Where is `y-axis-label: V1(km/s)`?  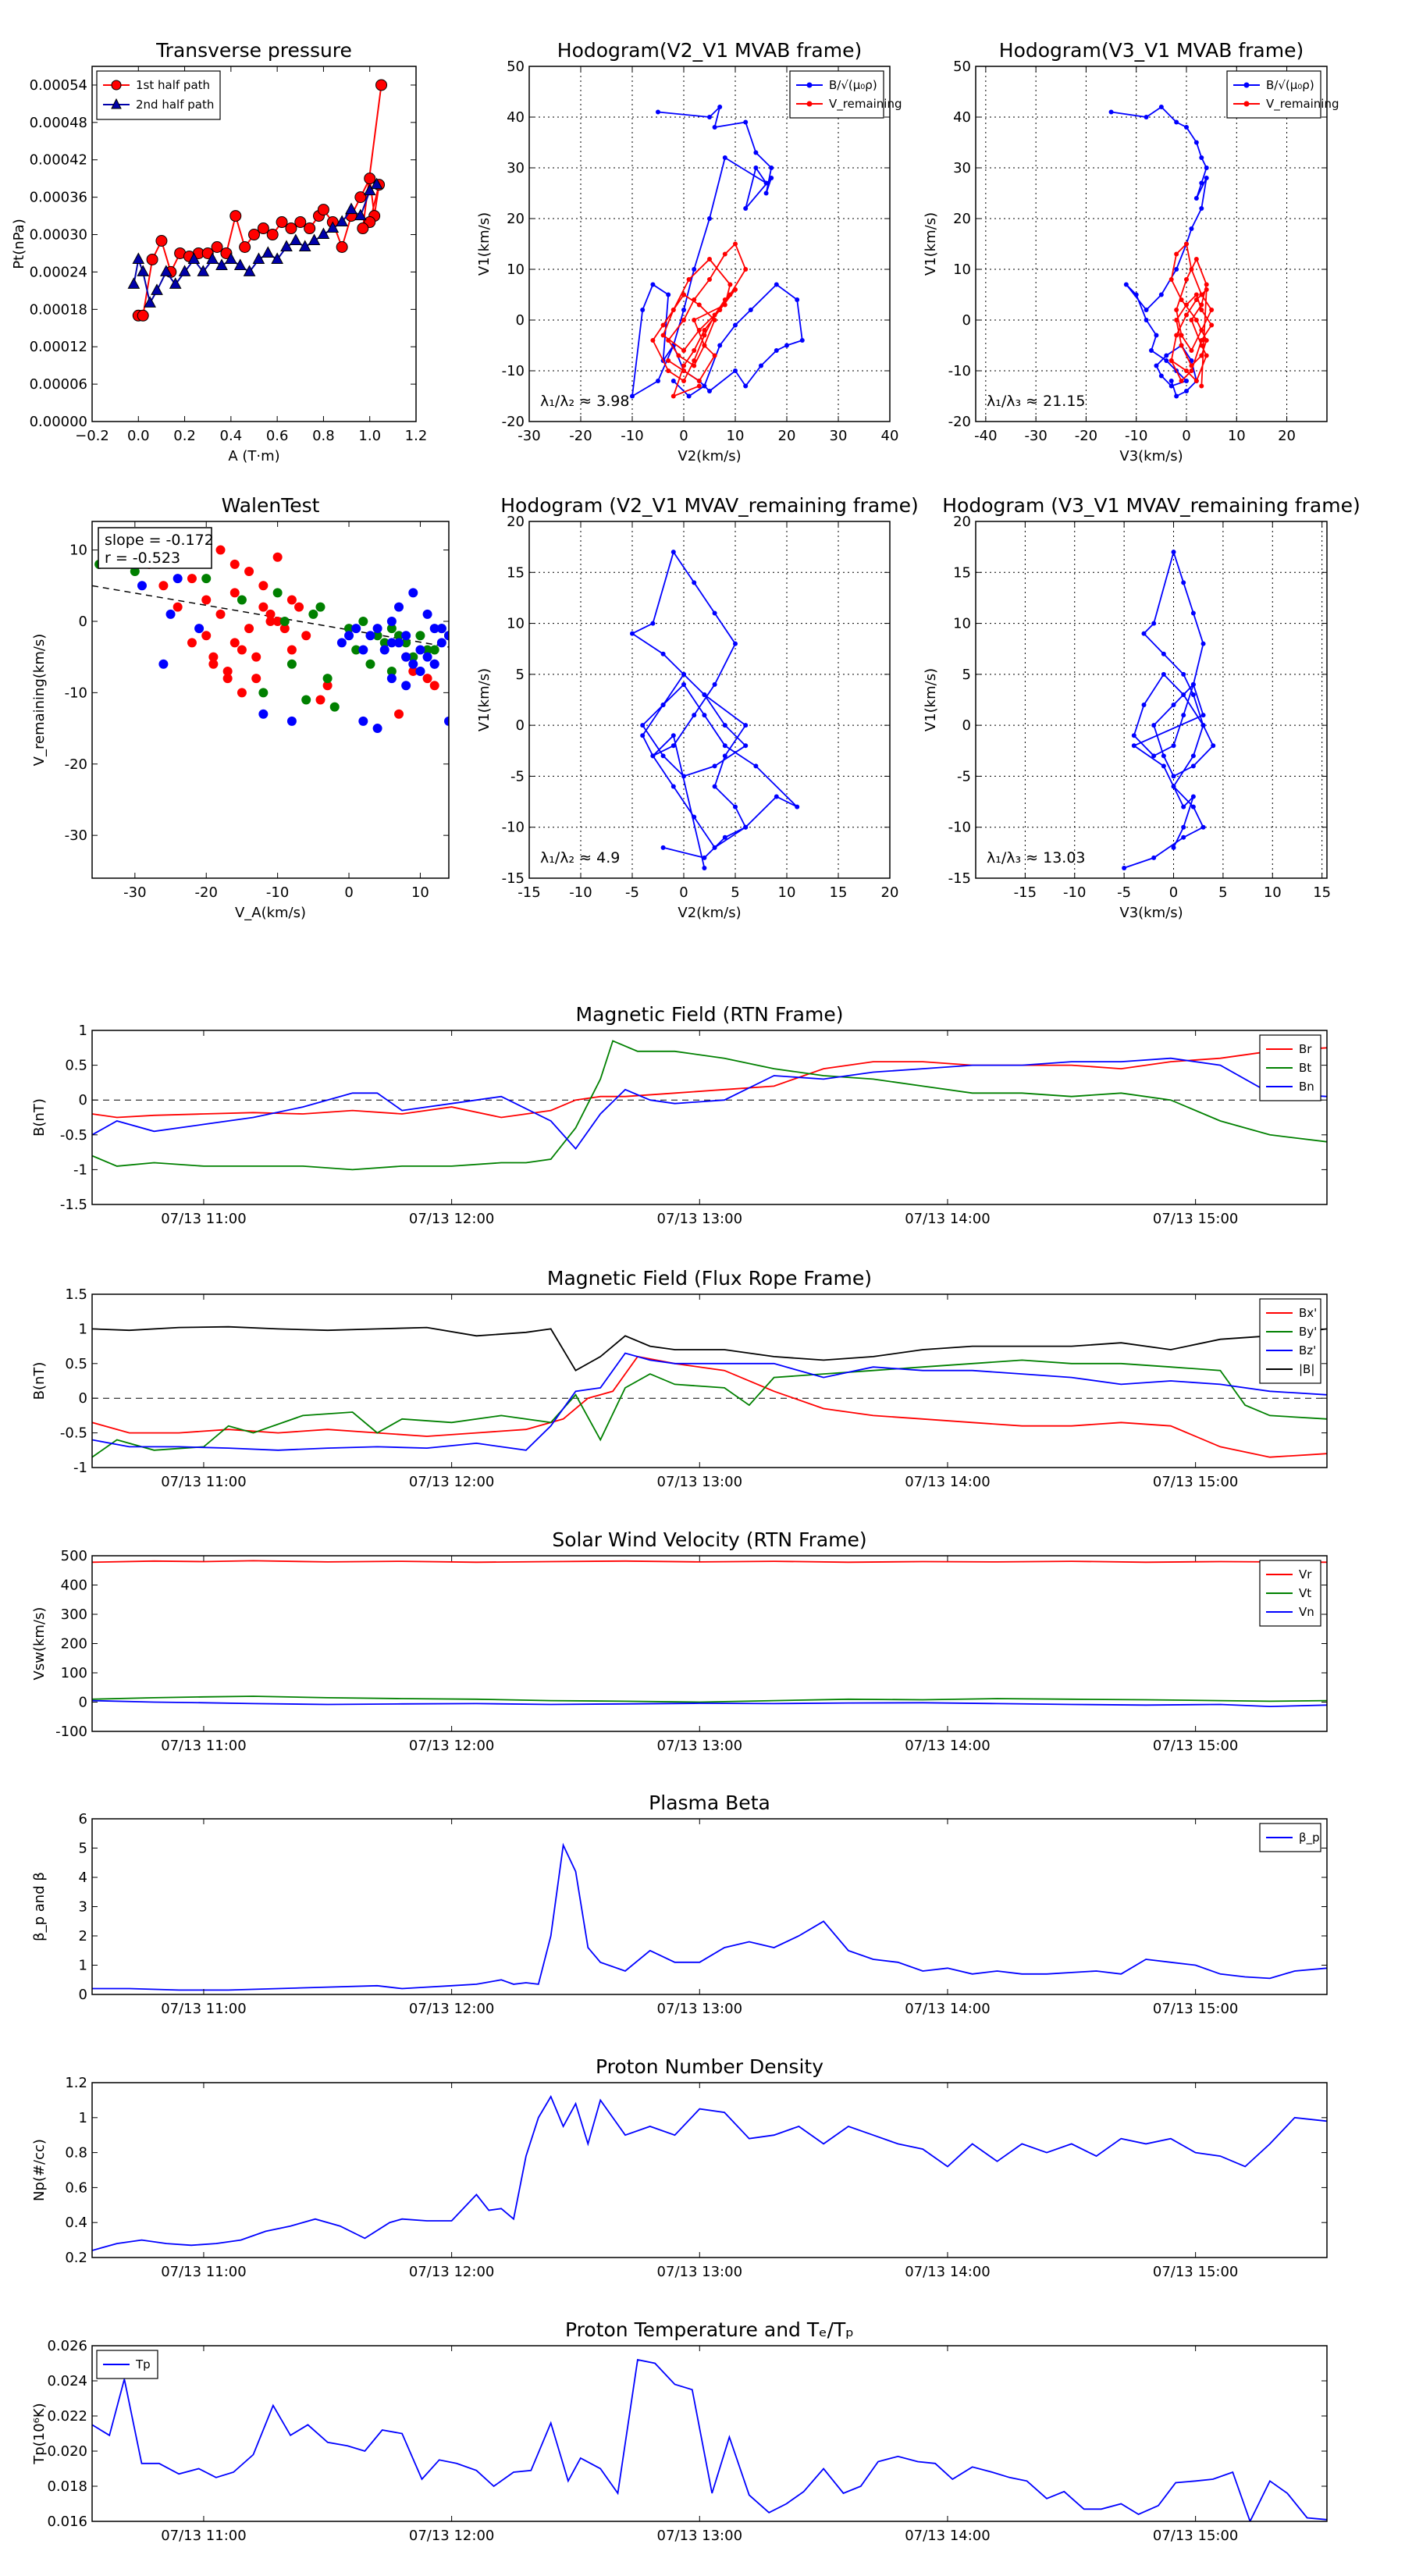
y-axis-label: V1(km/s) is located at coordinates (931, 699).